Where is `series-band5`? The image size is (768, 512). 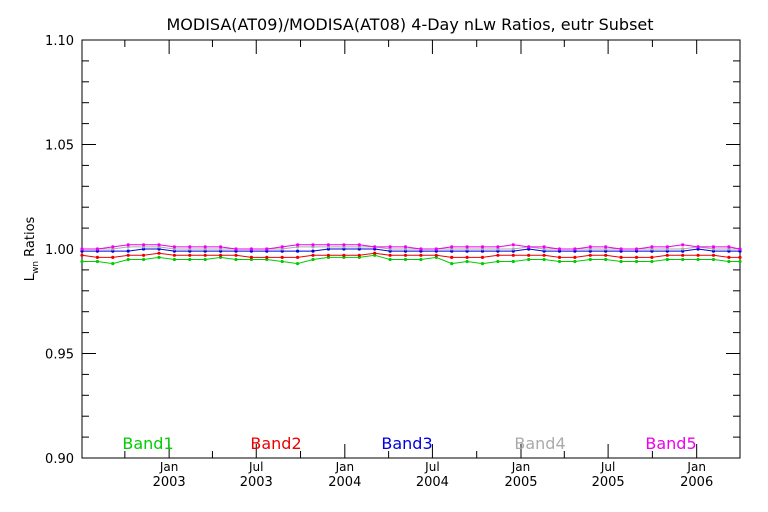 series-band5 is located at coordinates (411, 247).